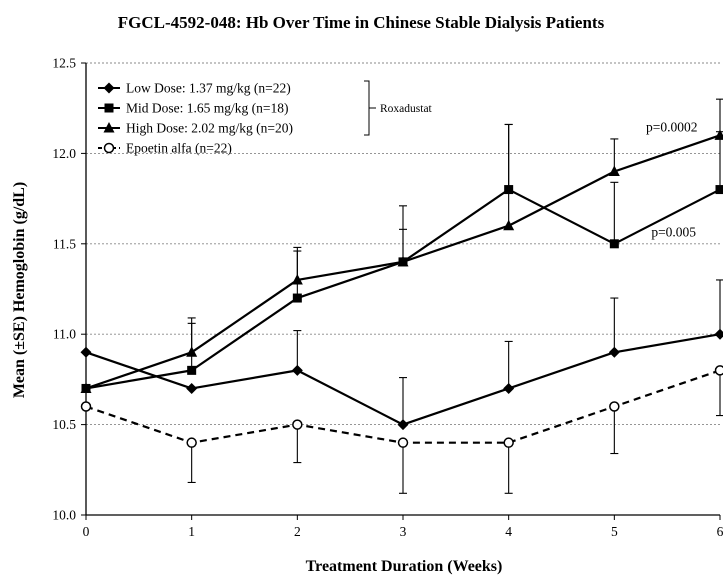  What do you see at coordinates (64, 424) in the screenshot?
I see `y-tick-label: 10.5` at bounding box center [64, 424].